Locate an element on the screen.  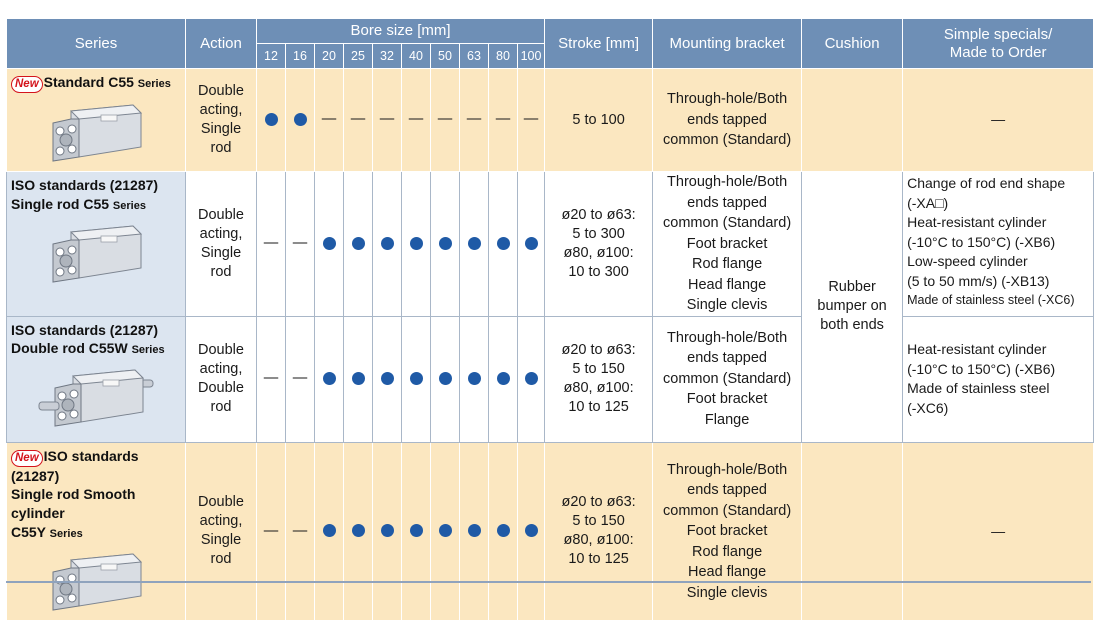
header-mounting: Mounting bracket is located at coordinates (727, 43).